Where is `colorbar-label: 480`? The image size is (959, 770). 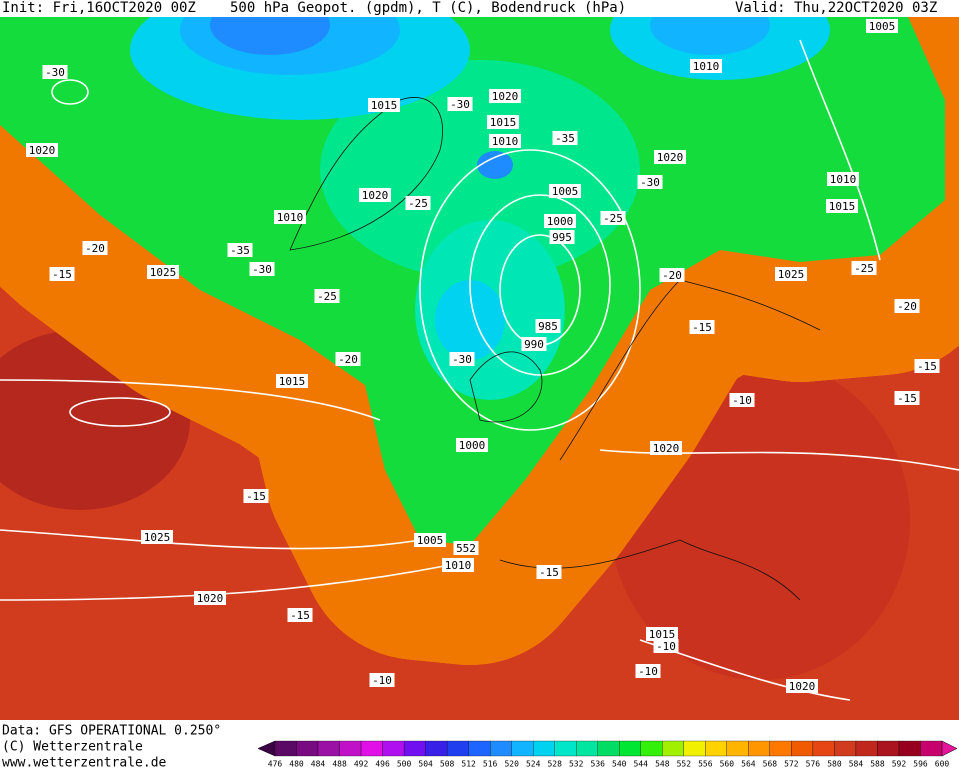 colorbar-label: 480 is located at coordinates (296, 764).